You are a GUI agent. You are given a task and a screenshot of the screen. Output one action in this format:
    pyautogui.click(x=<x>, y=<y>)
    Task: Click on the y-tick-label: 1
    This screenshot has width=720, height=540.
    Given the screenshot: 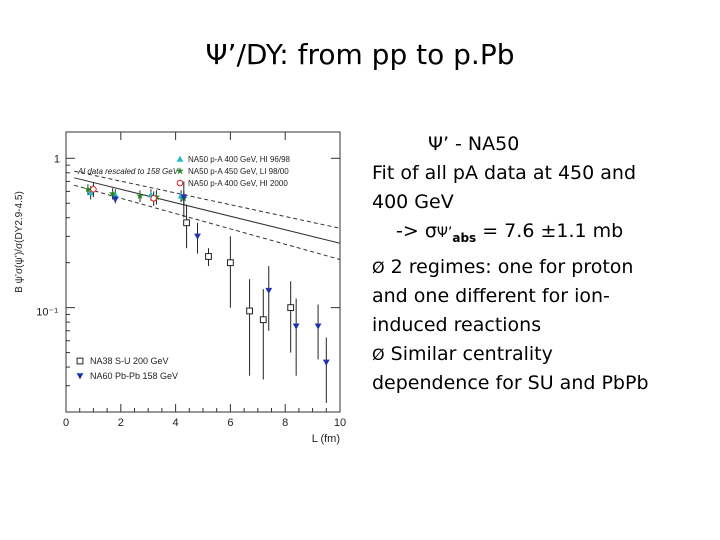 What is the action you would take?
    pyautogui.click(x=57, y=159)
    